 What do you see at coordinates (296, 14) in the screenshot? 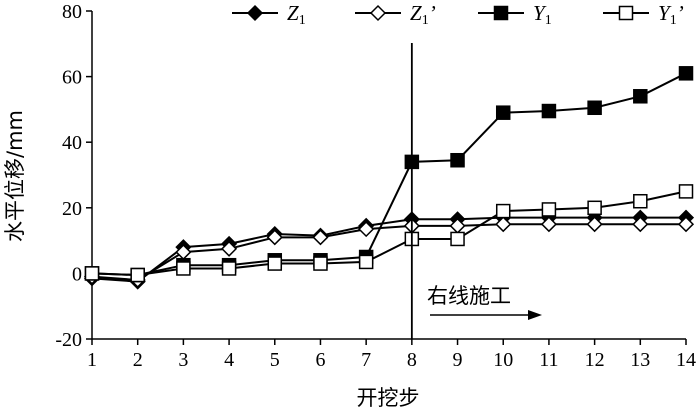
I see `legend-label: Z1` at bounding box center [296, 14].